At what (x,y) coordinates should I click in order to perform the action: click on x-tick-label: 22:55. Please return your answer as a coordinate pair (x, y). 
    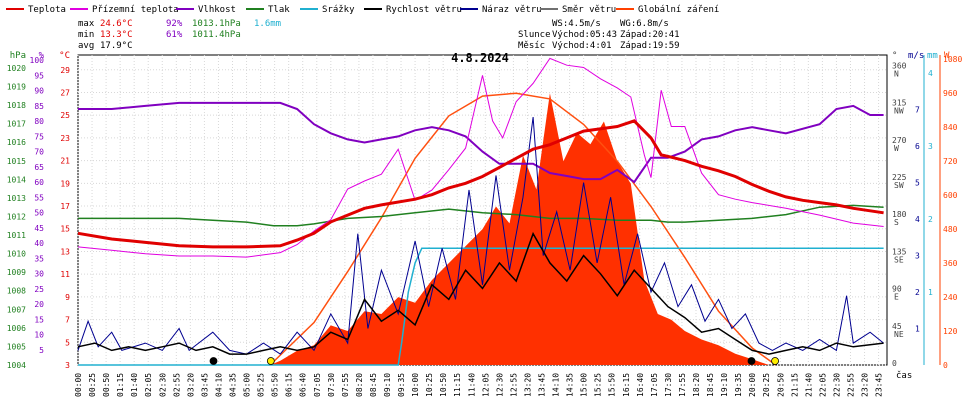
    Looking at the image, I should click on (850, 385).